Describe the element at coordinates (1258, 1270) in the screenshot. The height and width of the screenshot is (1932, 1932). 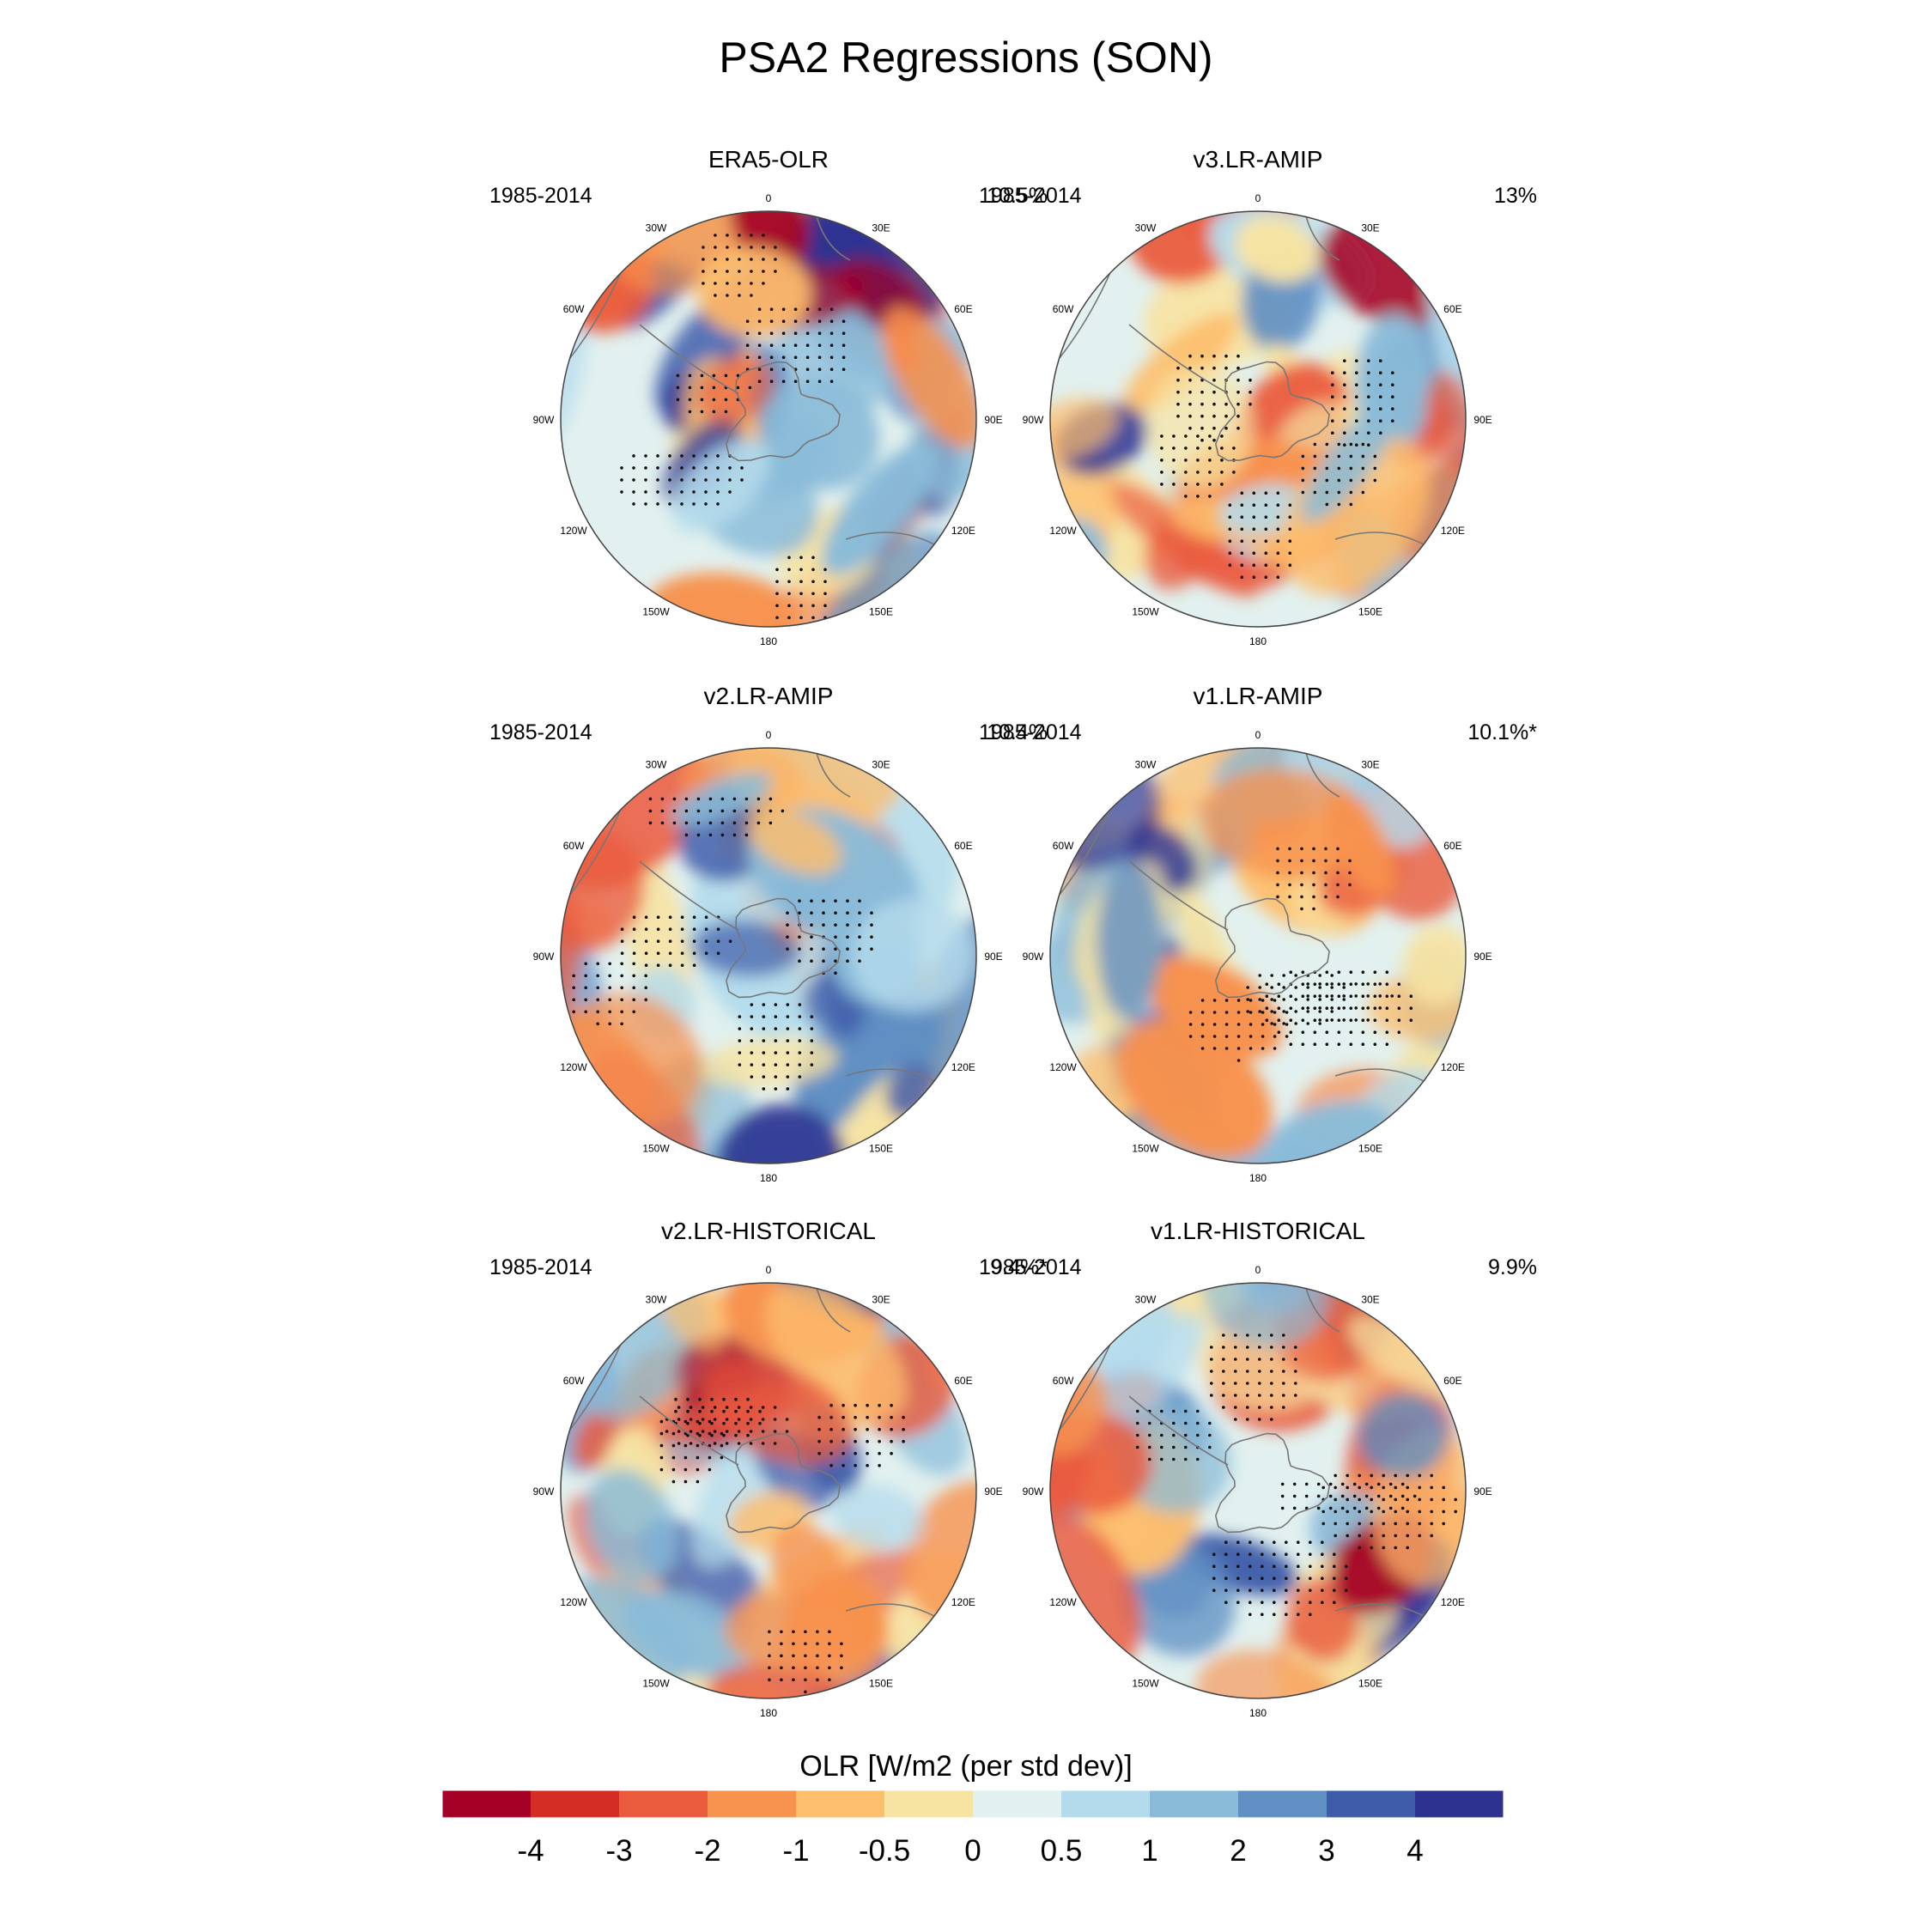
I see `longitude-label: 0` at that location.